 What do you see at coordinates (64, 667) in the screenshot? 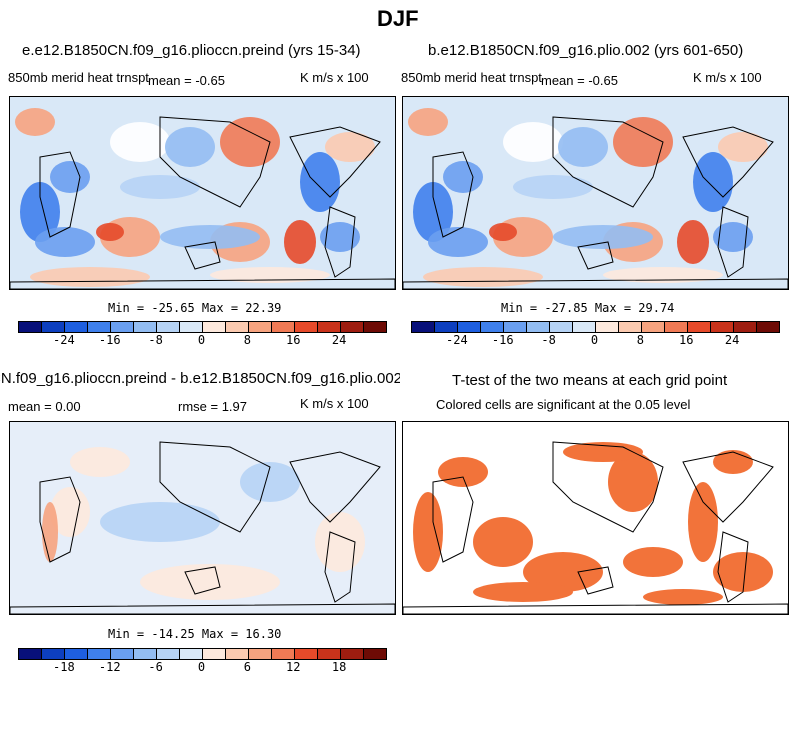
I see `colorbar-tick-label: -18` at bounding box center [64, 667].